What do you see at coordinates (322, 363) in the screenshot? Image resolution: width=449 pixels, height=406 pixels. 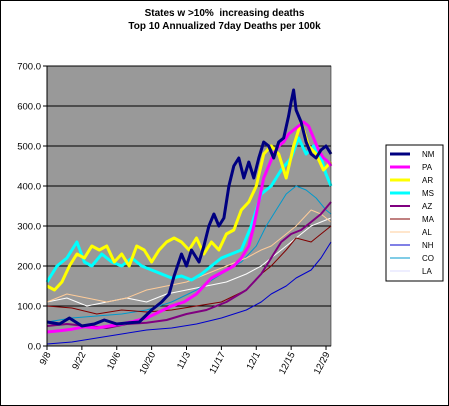 I see `x-tick-label: 12/29` at bounding box center [322, 363].